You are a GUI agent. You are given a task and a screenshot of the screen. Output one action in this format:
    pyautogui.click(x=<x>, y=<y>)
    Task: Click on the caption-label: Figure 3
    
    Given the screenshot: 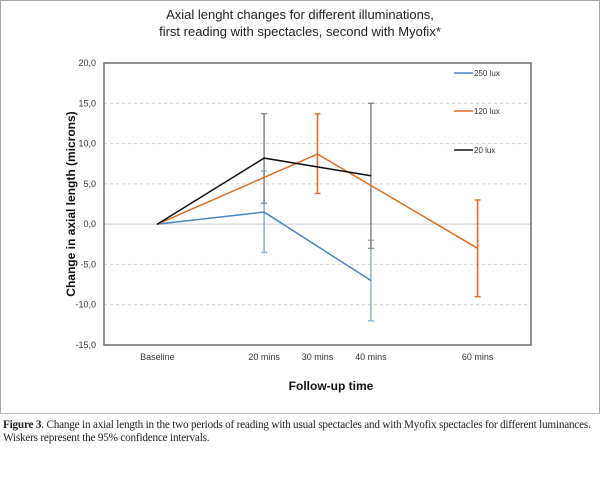 What is the action you would take?
    pyautogui.click(x=22, y=425)
    